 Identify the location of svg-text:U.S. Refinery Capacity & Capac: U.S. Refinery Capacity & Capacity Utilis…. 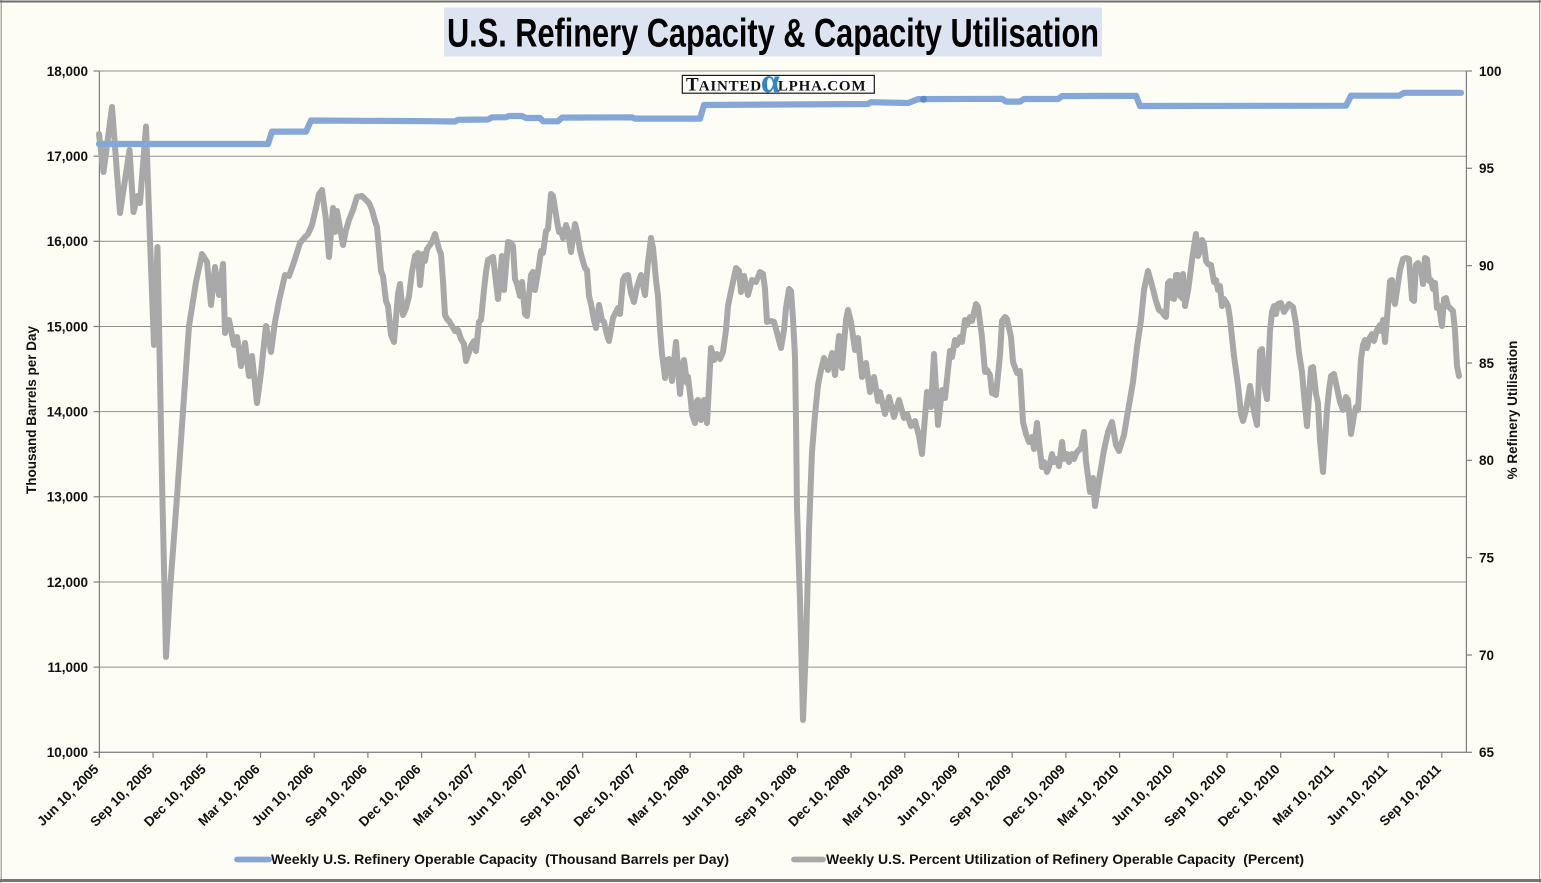
(773, 34).